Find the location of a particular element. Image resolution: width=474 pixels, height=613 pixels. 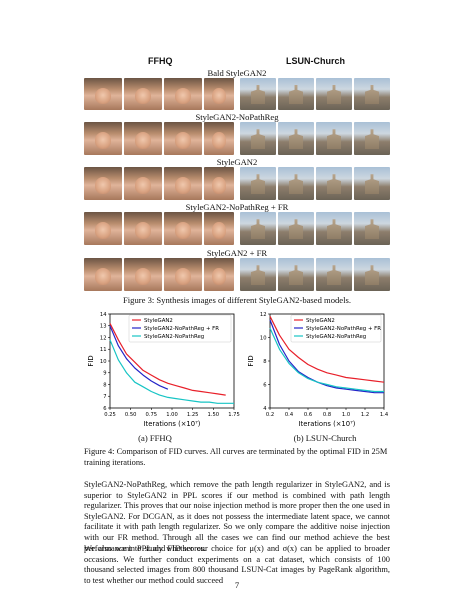

x-tick-label: 0.6 is located at coordinates (308, 415).